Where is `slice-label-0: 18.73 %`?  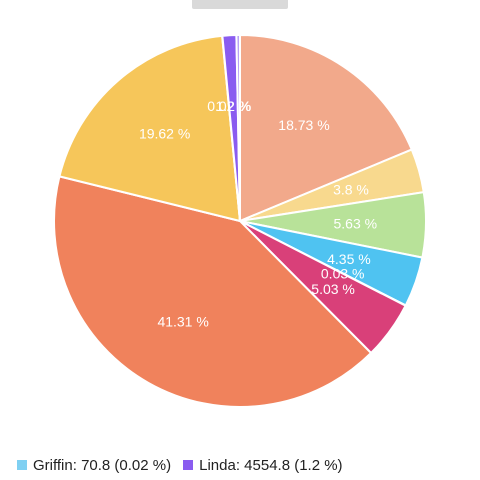
slice-label-0: 18.73 % is located at coordinates (303, 125).